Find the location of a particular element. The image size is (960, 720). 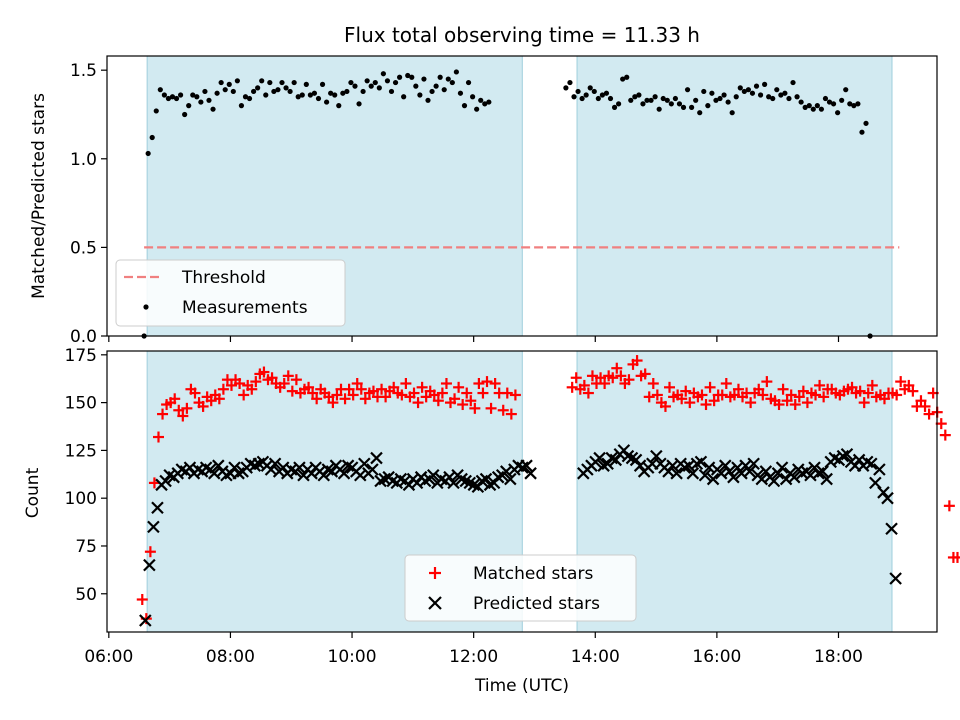

top-y-axis: 0.0 0.5 1.0 1.5 is located at coordinates (88, 204).